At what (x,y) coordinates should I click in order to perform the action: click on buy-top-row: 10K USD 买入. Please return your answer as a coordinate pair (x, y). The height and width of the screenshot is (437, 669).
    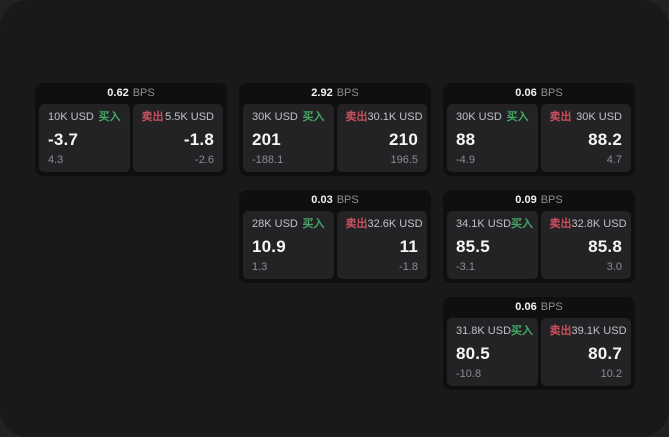
    Looking at the image, I should click on (84, 117).